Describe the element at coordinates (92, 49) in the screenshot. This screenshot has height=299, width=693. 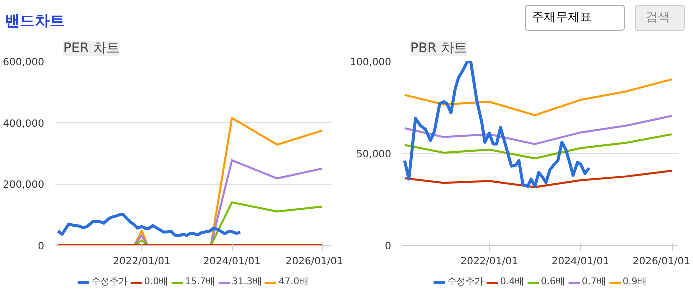
I see `chart-title: PER 차트` at that location.